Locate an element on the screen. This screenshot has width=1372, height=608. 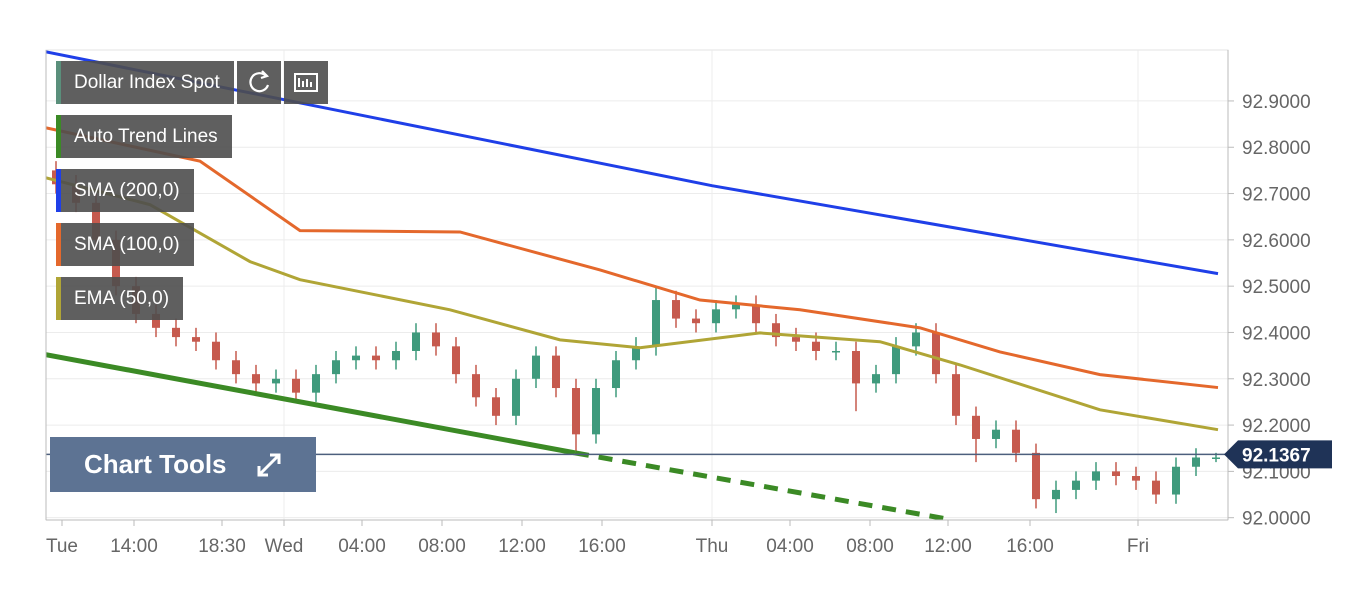
last-price-tag is located at coordinates (1278, 454).